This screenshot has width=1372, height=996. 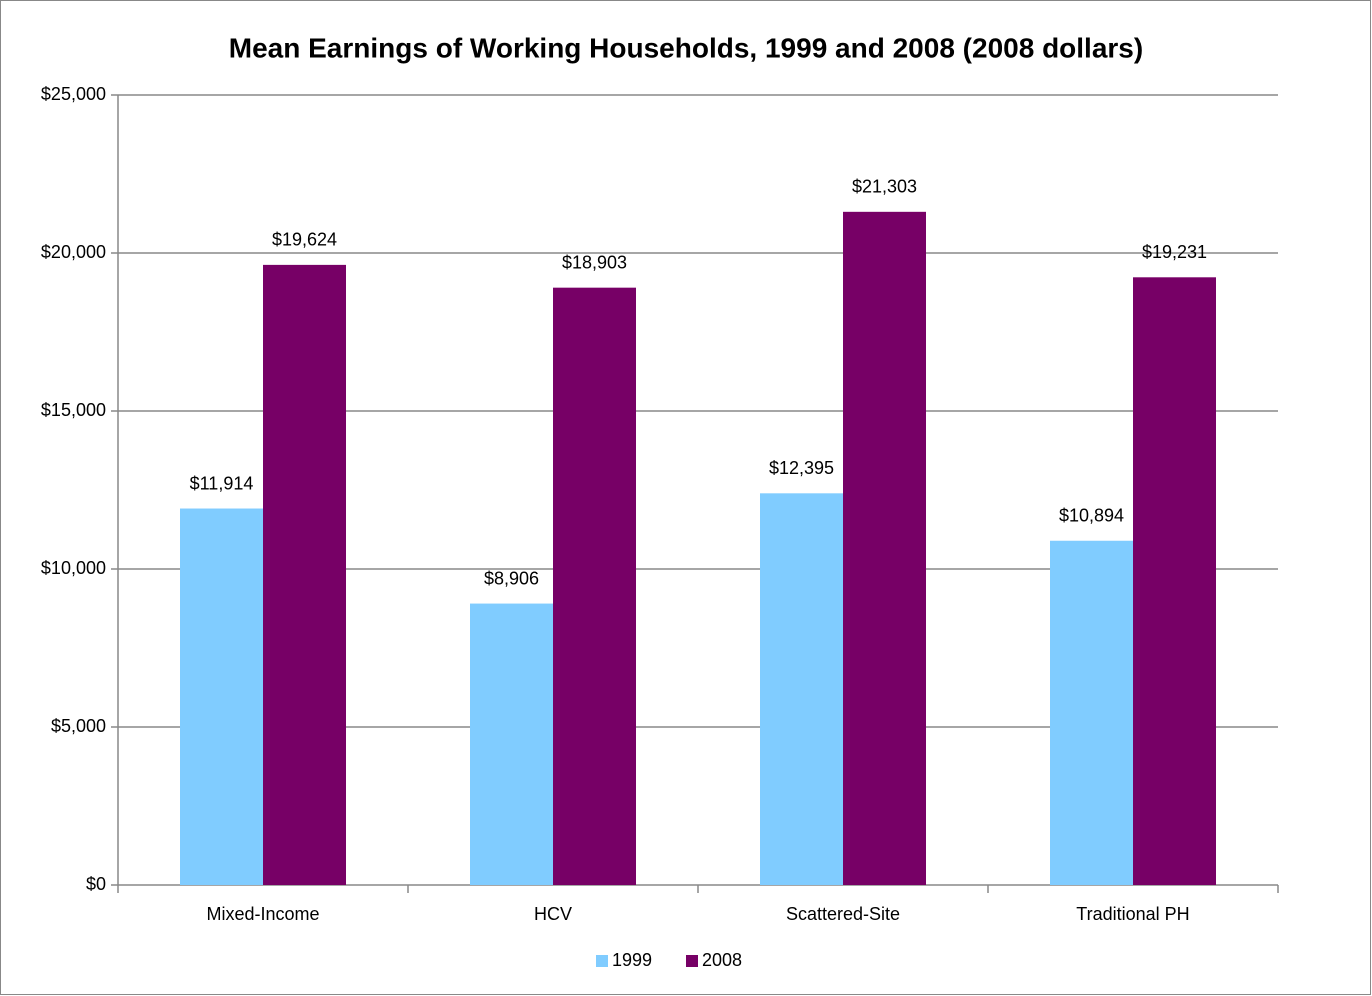 What do you see at coordinates (73, 252) in the screenshot?
I see `y-tick-label: $20,000` at bounding box center [73, 252].